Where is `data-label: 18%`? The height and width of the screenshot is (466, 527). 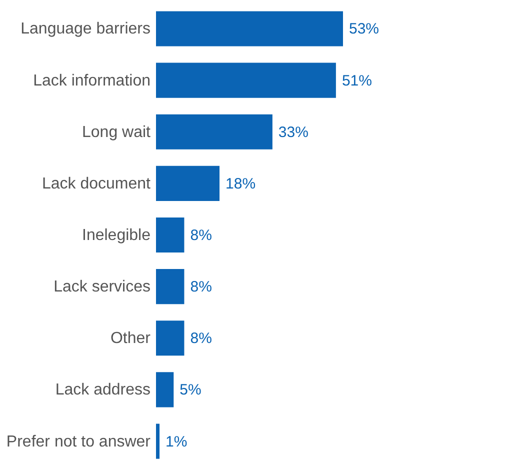 data-label: 18% is located at coordinates (241, 183).